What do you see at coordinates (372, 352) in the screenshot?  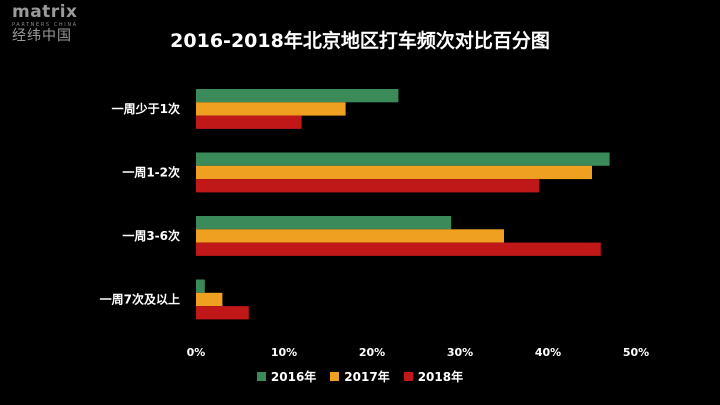 I see `x-tick-label-2: 20%` at bounding box center [372, 352].